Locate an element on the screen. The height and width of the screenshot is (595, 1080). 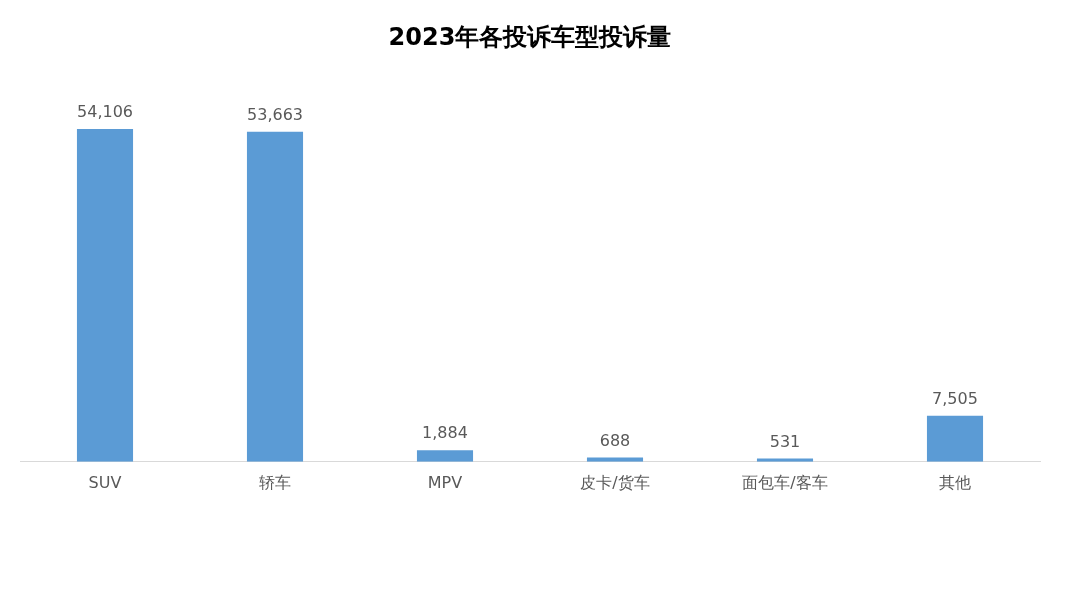
x-tick-label: 其他 is located at coordinates (955, 482).